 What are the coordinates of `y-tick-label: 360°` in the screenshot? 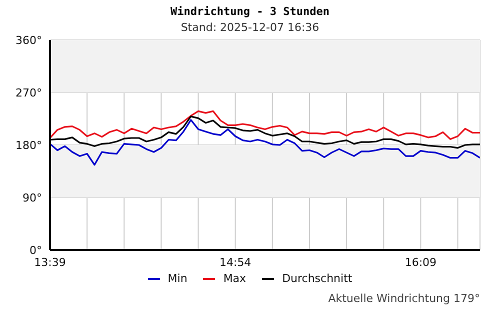 It's located at (29, 40).